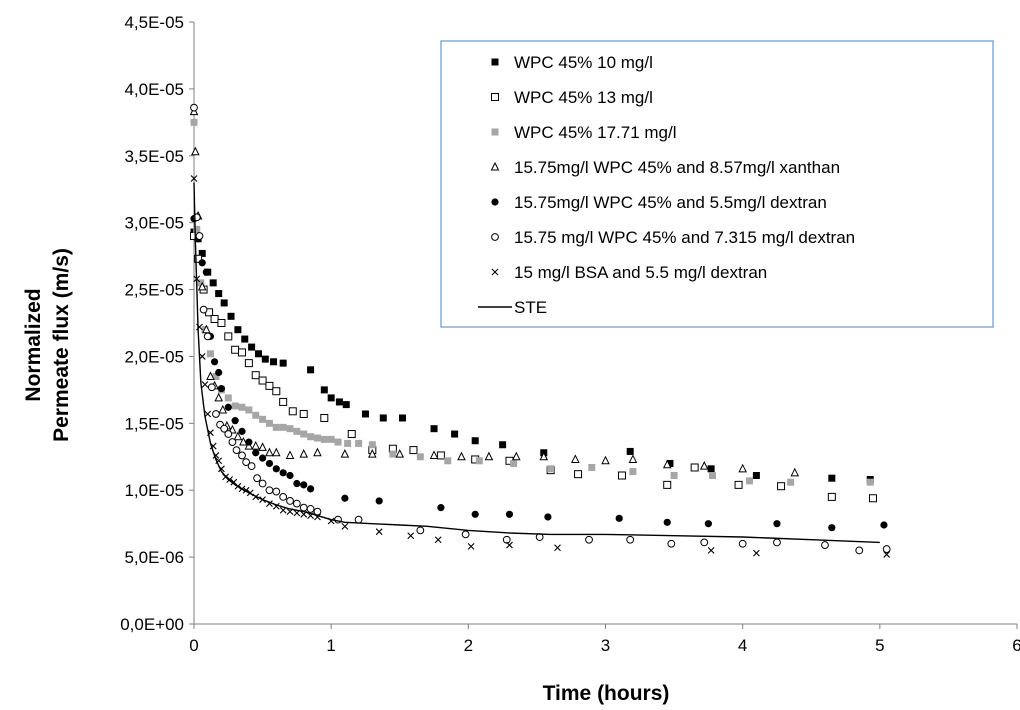  What do you see at coordinates (595, 132) in the screenshot?
I see `legend-label: WPC 45% 17.71 mg/l` at bounding box center [595, 132].